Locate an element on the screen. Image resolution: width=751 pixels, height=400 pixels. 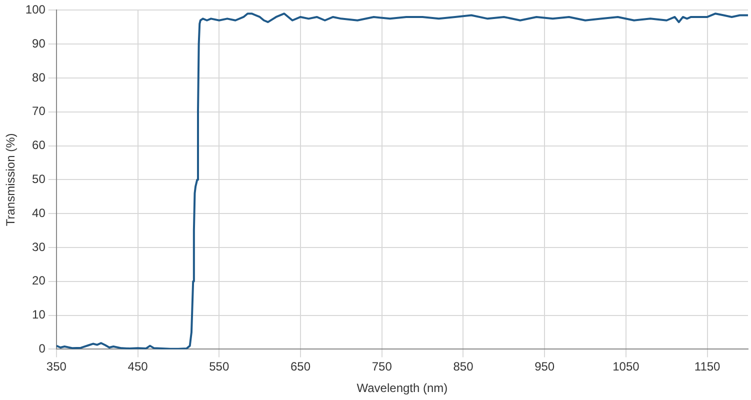
x-tick-label: 1050 is located at coordinates (626, 367).